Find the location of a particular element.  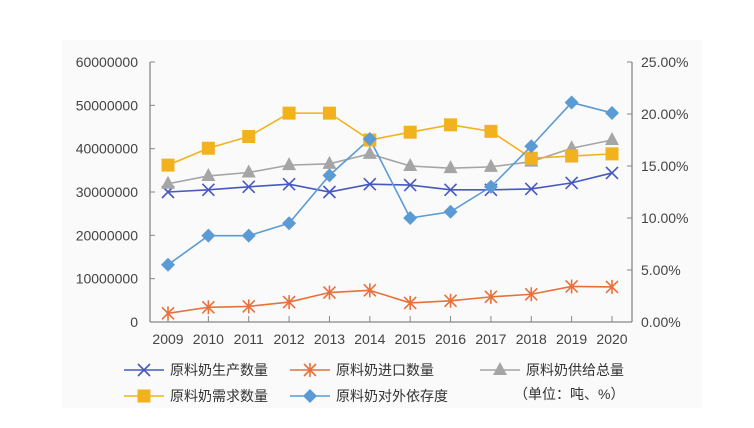

right-axis-tick-label: 15.00% is located at coordinates (664, 166).